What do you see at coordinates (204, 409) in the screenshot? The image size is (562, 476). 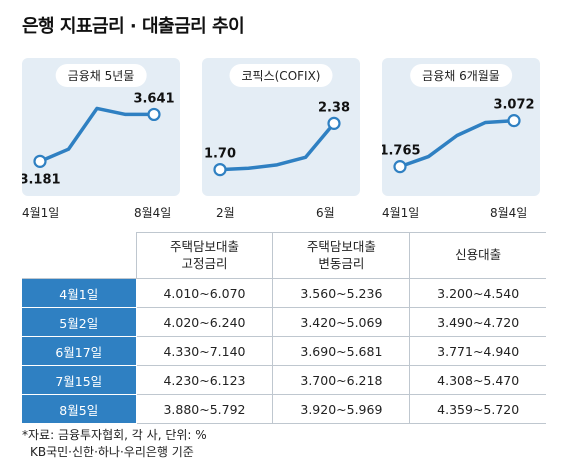 I see `table-cell: 3.880~5.792` at bounding box center [204, 409].